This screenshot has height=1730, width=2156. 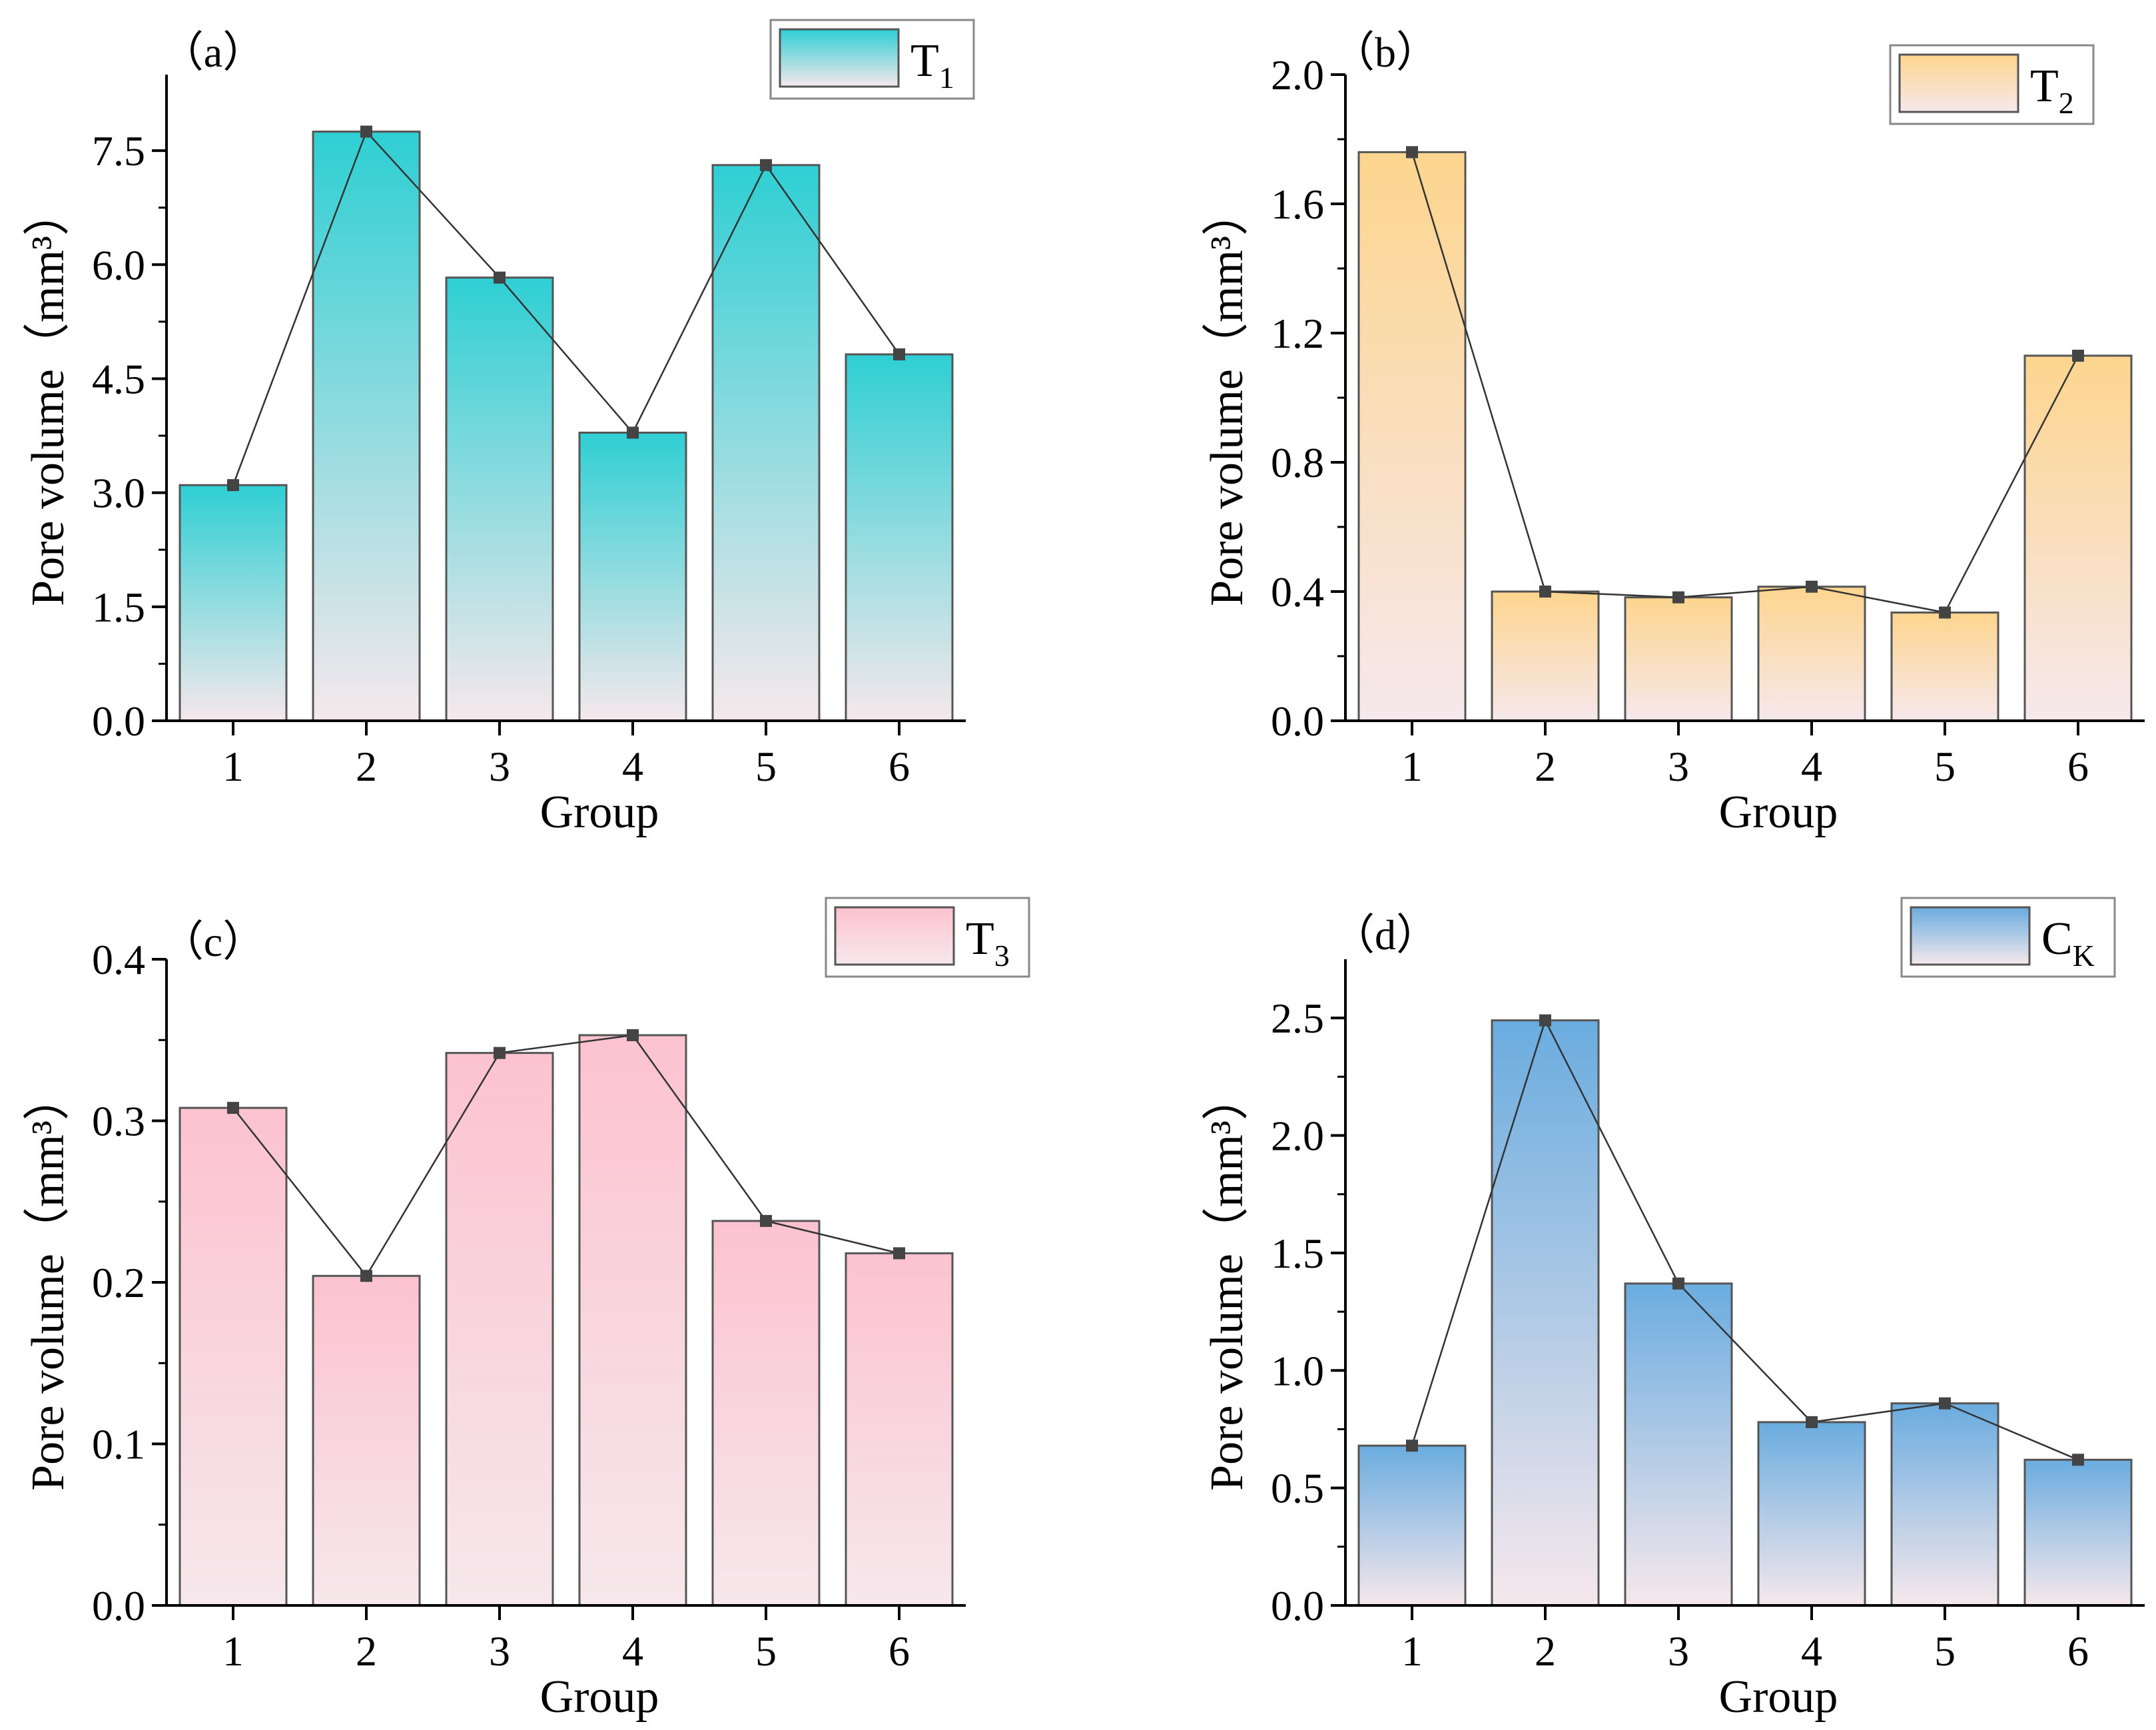 I want to click on legend-label: T3, so click(x=988, y=943).